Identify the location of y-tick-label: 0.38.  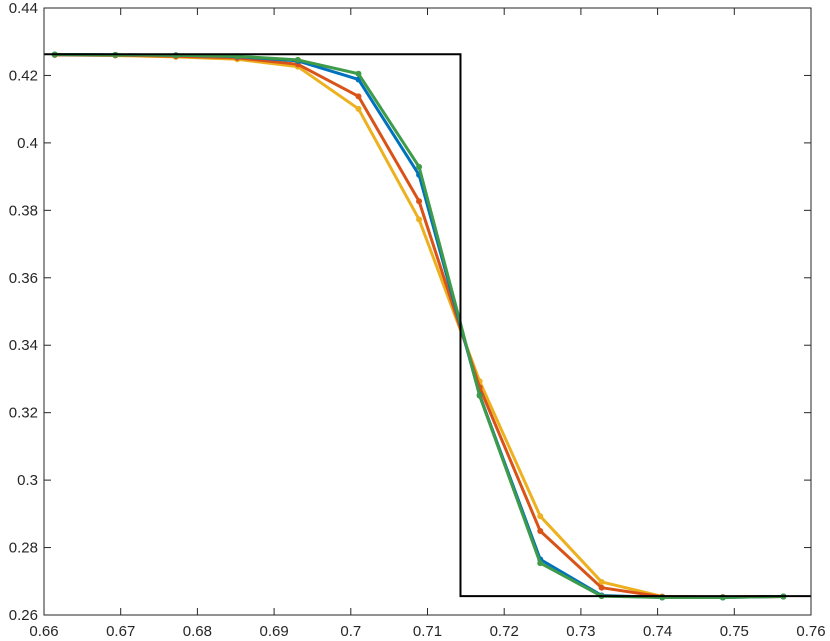
(23, 210).